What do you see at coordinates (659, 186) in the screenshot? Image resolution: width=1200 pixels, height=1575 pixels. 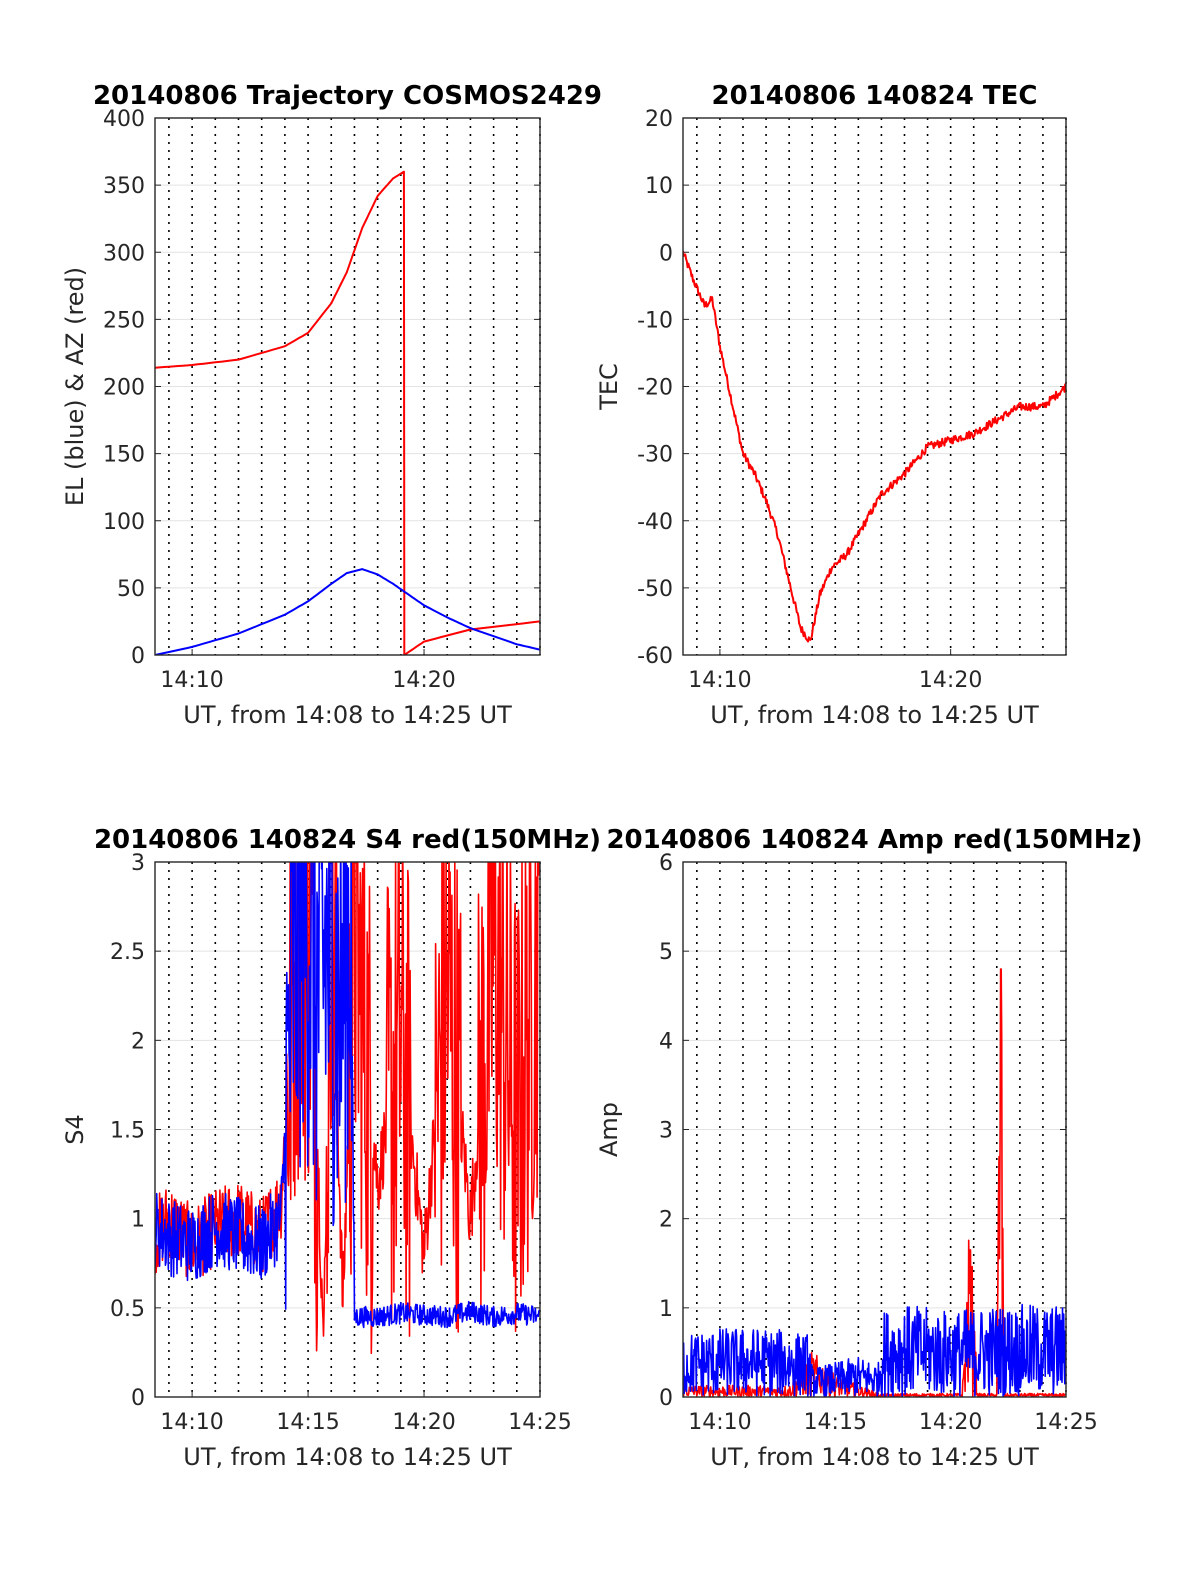 I see `y-tick-label: 10` at bounding box center [659, 186].